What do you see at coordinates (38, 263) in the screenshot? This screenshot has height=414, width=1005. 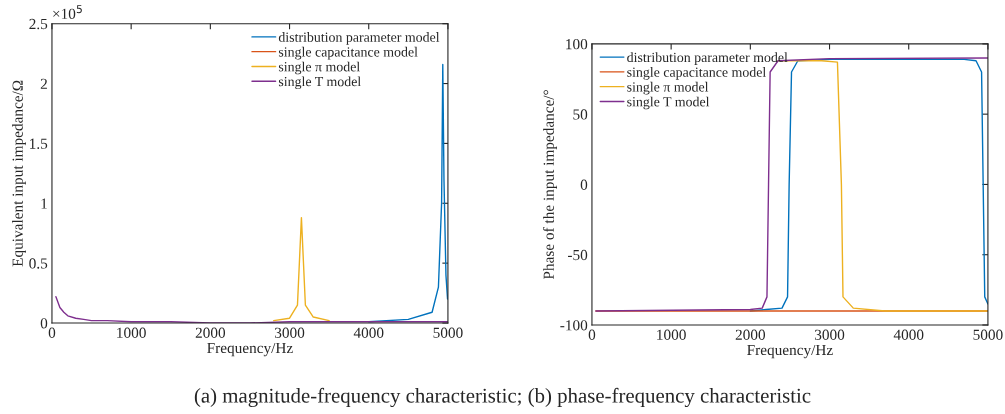 I see `y-tick-label: 0.5` at bounding box center [38, 263].